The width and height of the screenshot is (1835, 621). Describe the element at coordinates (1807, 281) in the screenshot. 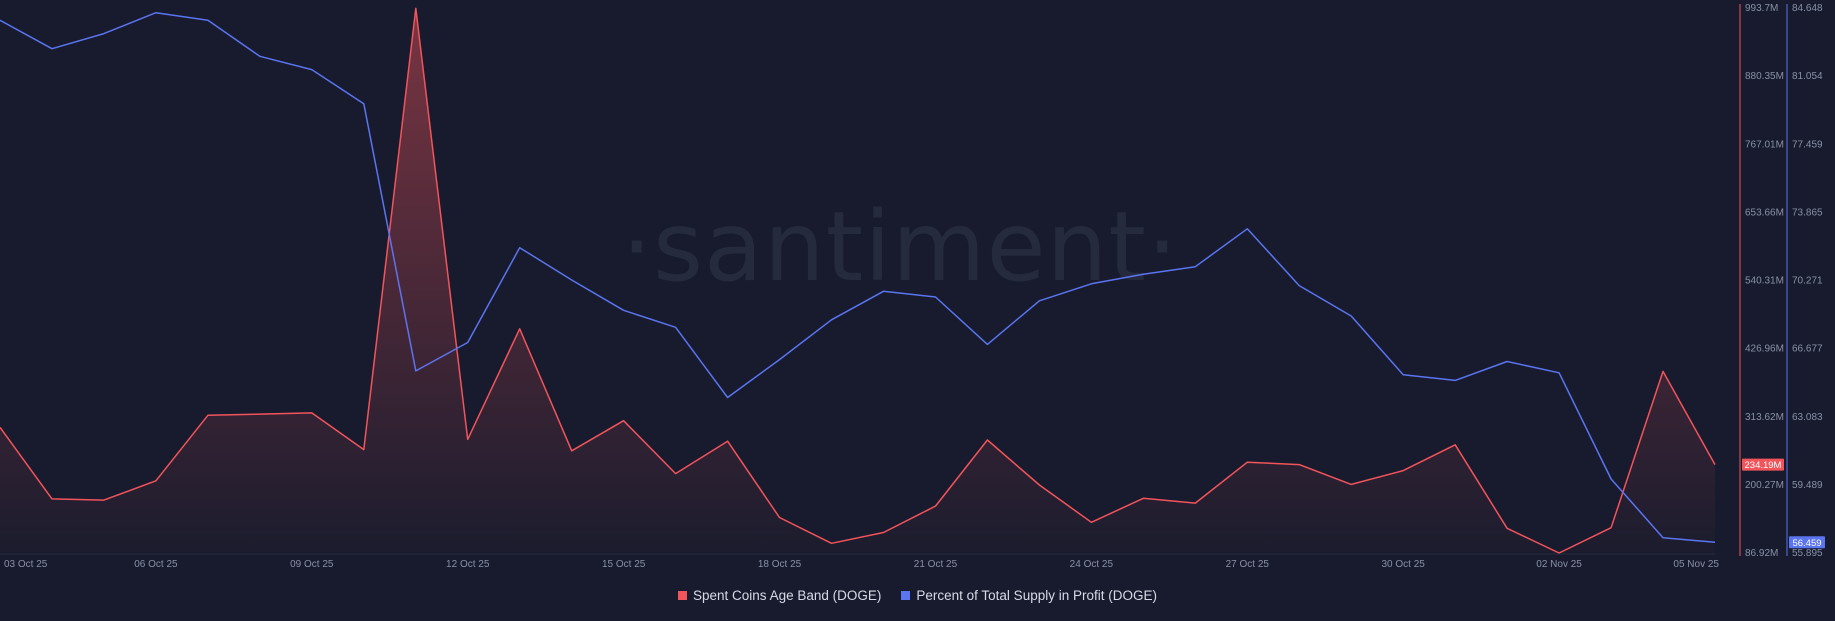

I see `y-right-tick-label: 70.271` at that location.